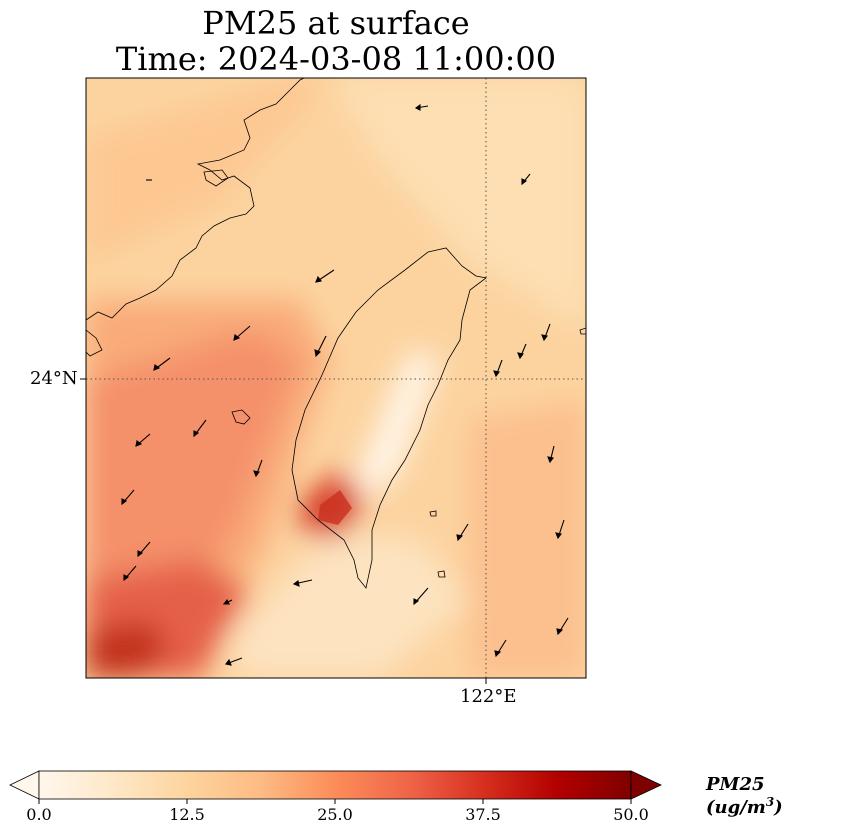  What do you see at coordinates (336, 23) in the screenshot?
I see `map-title: PM25 at surface` at bounding box center [336, 23].